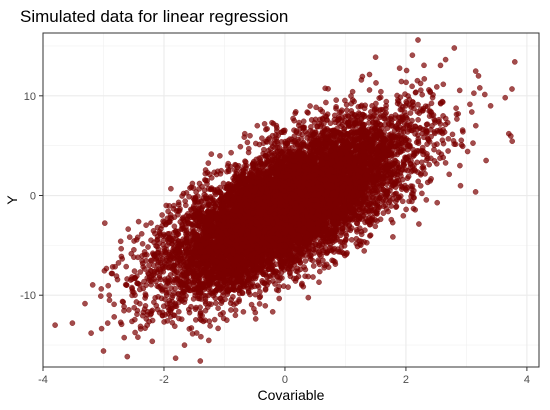  I want to click on chart-title: Simulated data for linear regression, so click(154, 16).